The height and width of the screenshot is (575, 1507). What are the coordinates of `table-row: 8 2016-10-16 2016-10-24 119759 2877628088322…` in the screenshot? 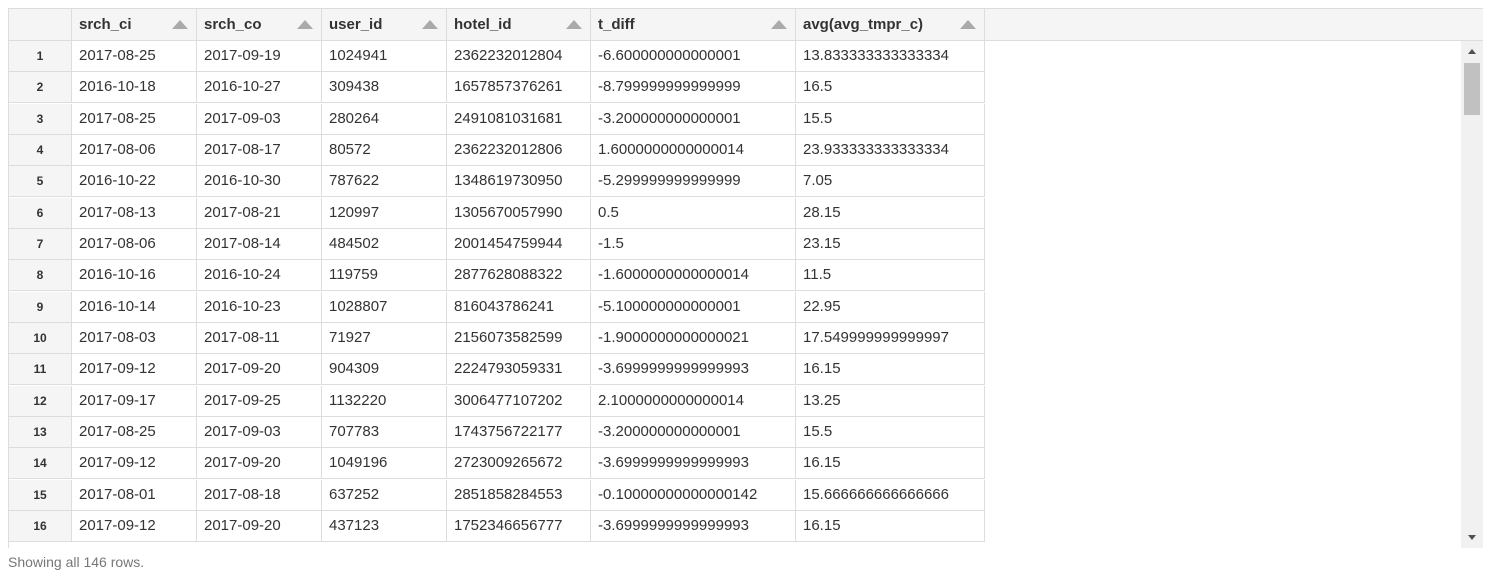 It's located at (497, 275).